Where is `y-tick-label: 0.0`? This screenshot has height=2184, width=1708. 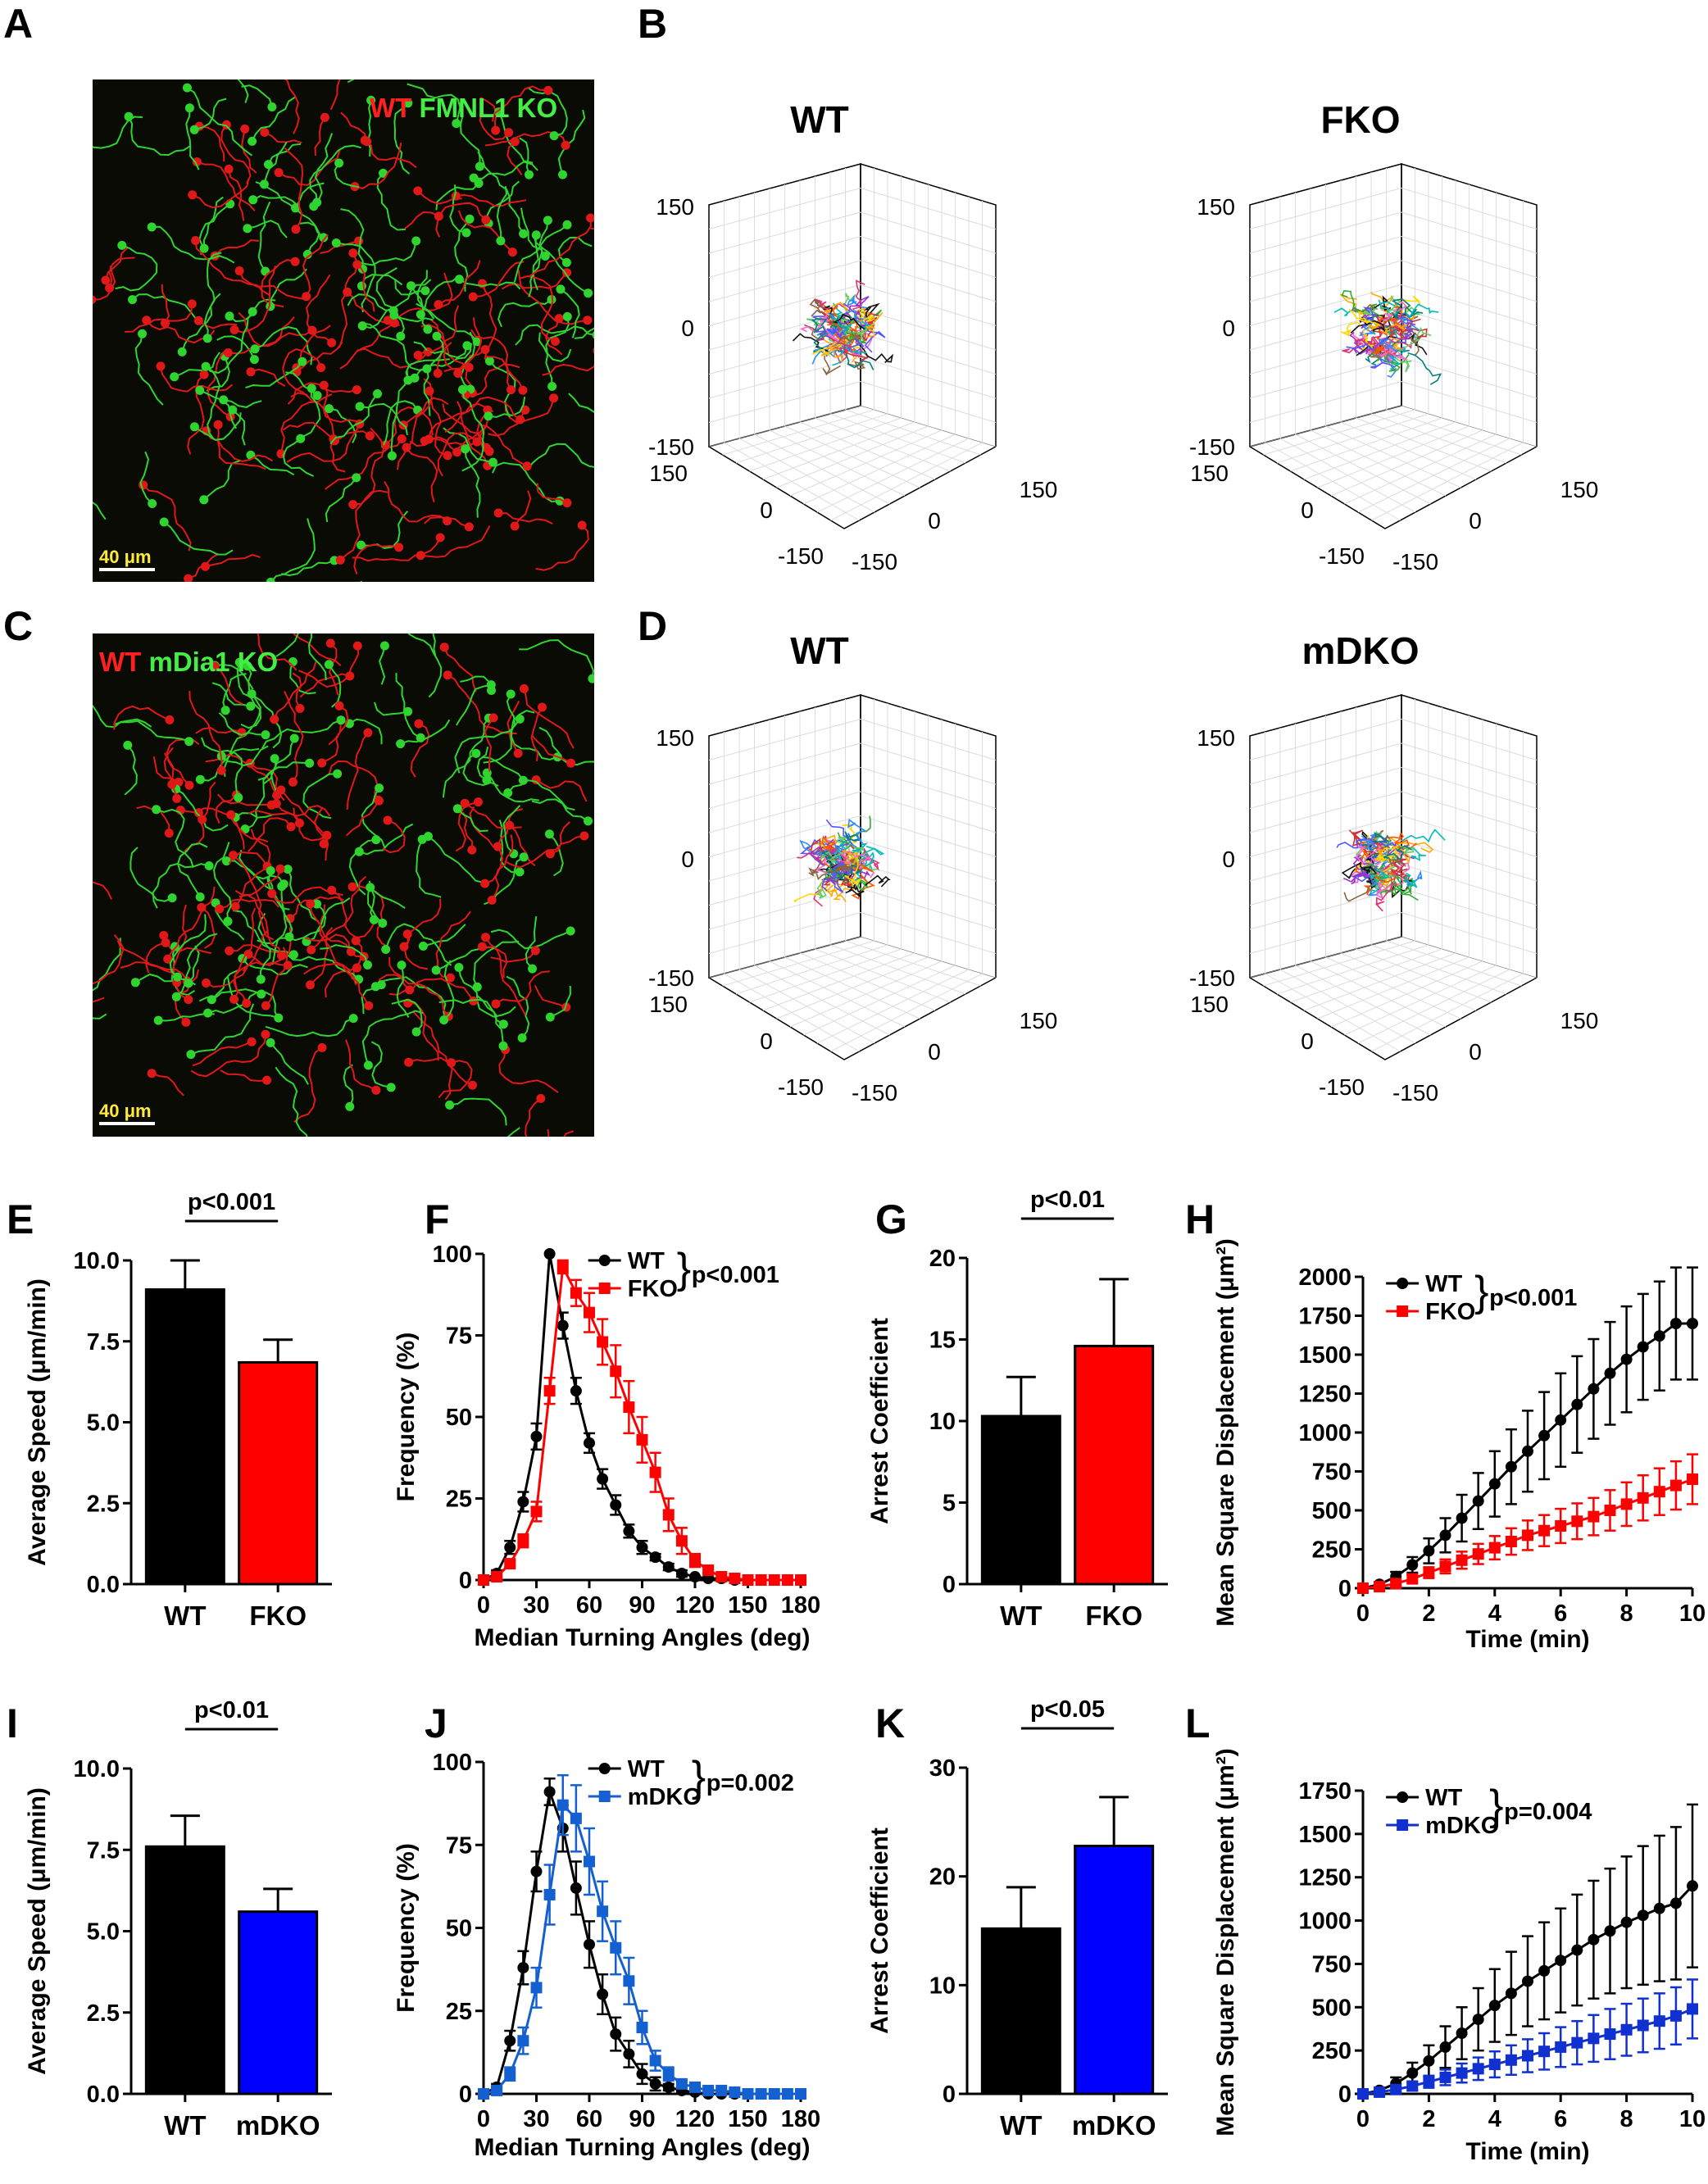 y-tick-label: 0.0 is located at coordinates (103, 1585).